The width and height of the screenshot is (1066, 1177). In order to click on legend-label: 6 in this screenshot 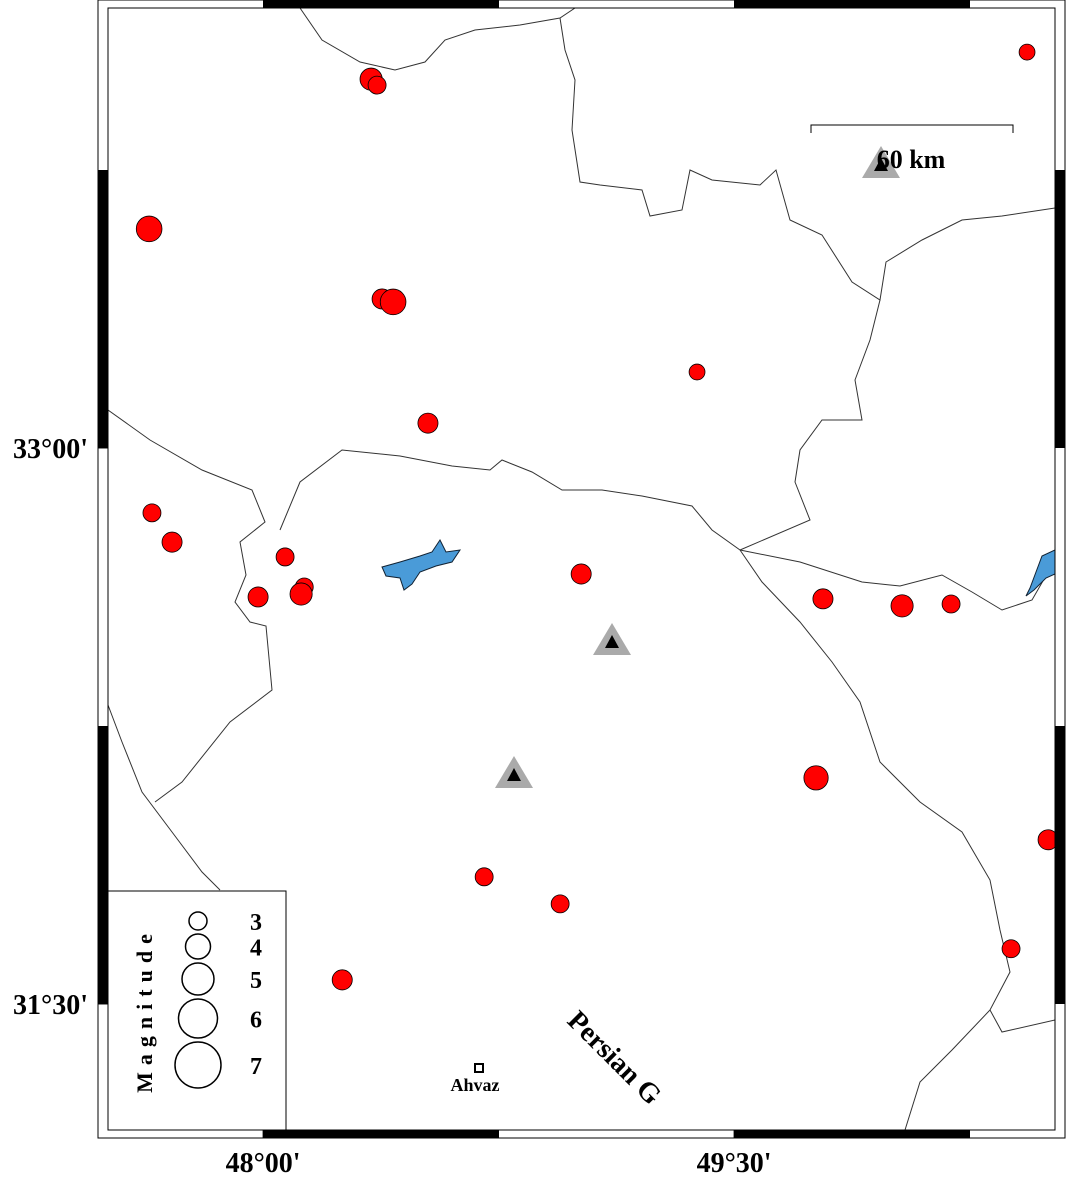, I will do `click(256, 1021)`.